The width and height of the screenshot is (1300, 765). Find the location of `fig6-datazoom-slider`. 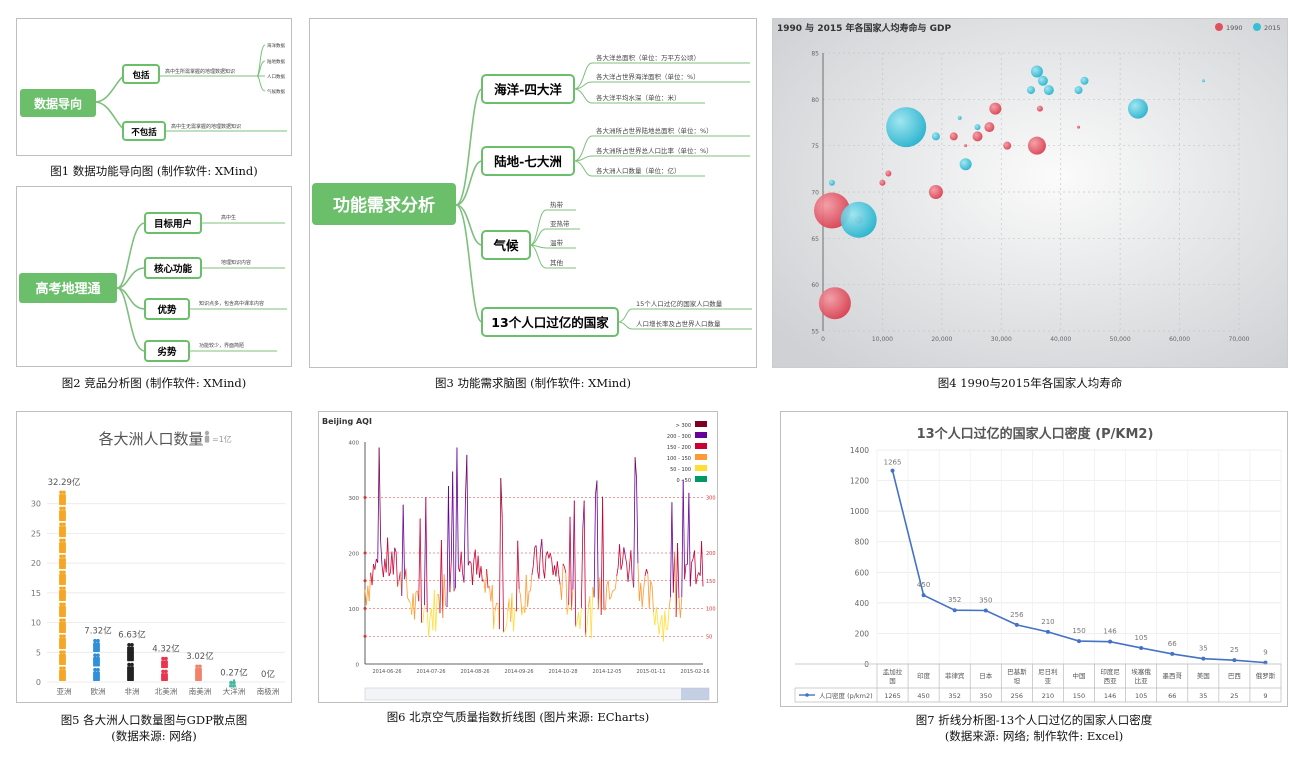

fig6-datazoom-slider is located at coordinates (537, 694).